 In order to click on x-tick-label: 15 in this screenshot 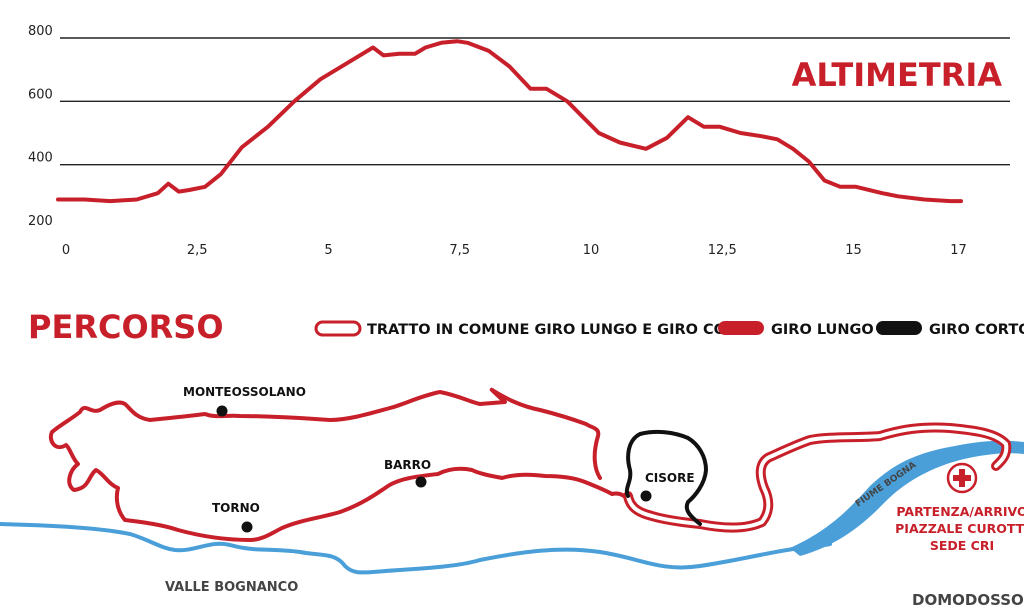, I will do `click(853, 250)`.